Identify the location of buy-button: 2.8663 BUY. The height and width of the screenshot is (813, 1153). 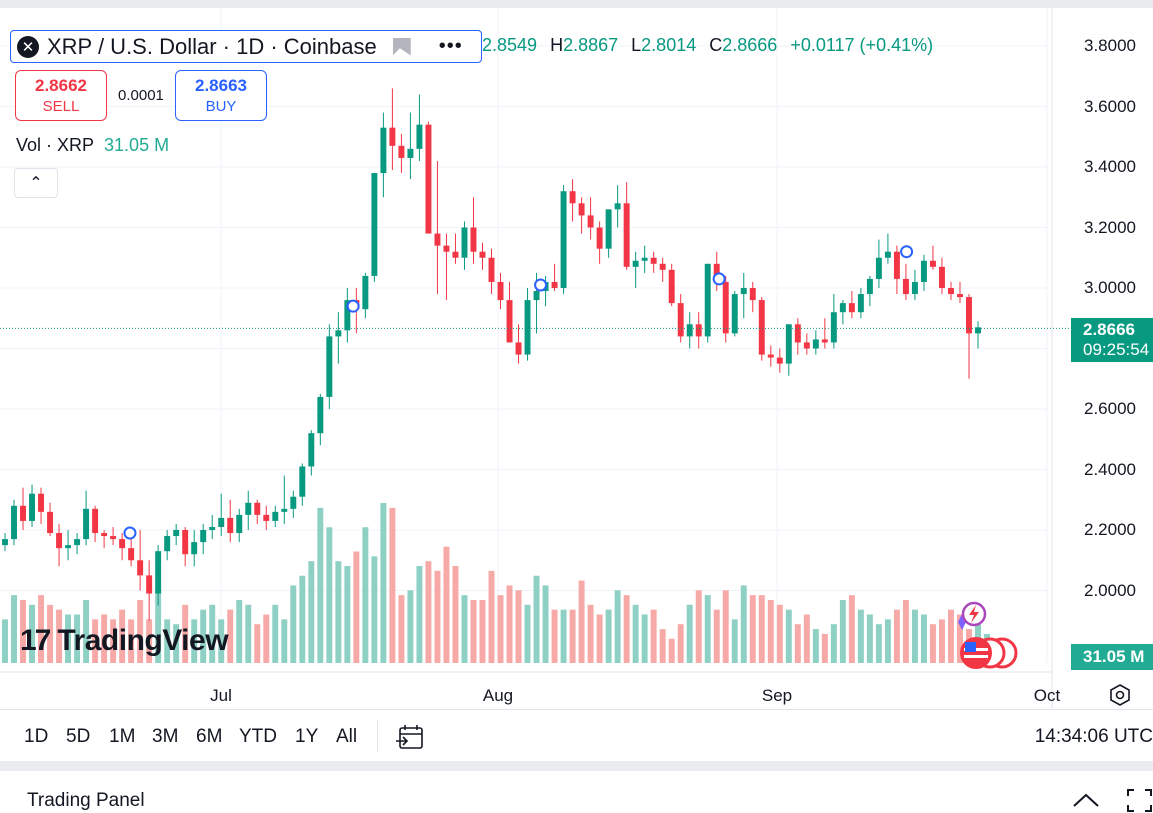
(221, 95).